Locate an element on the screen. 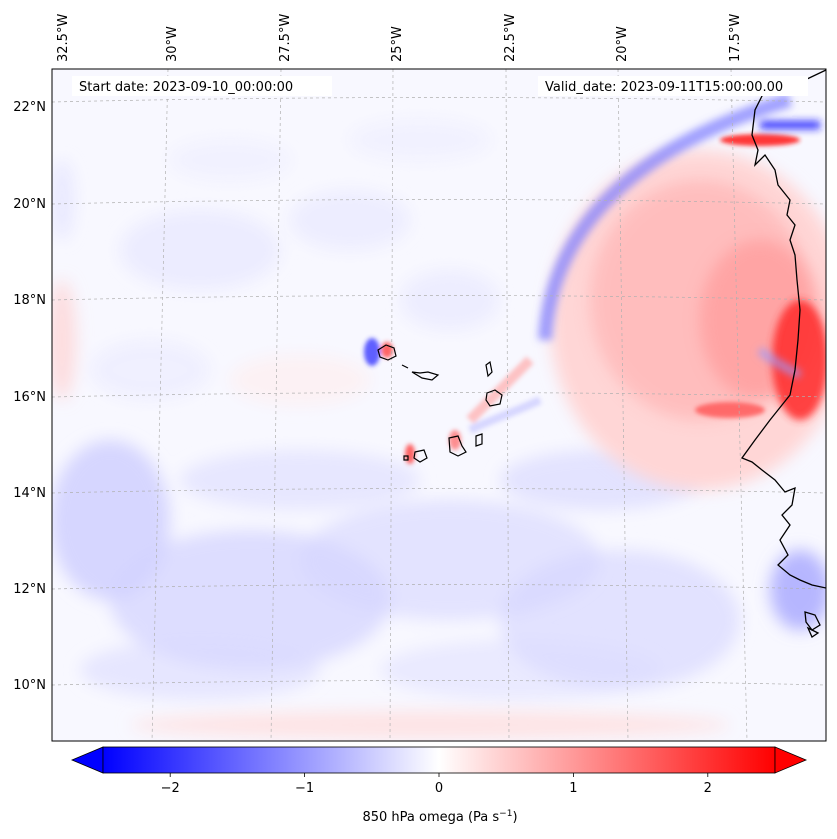 The image size is (837, 839). start-date-box is located at coordinates (202, 86).